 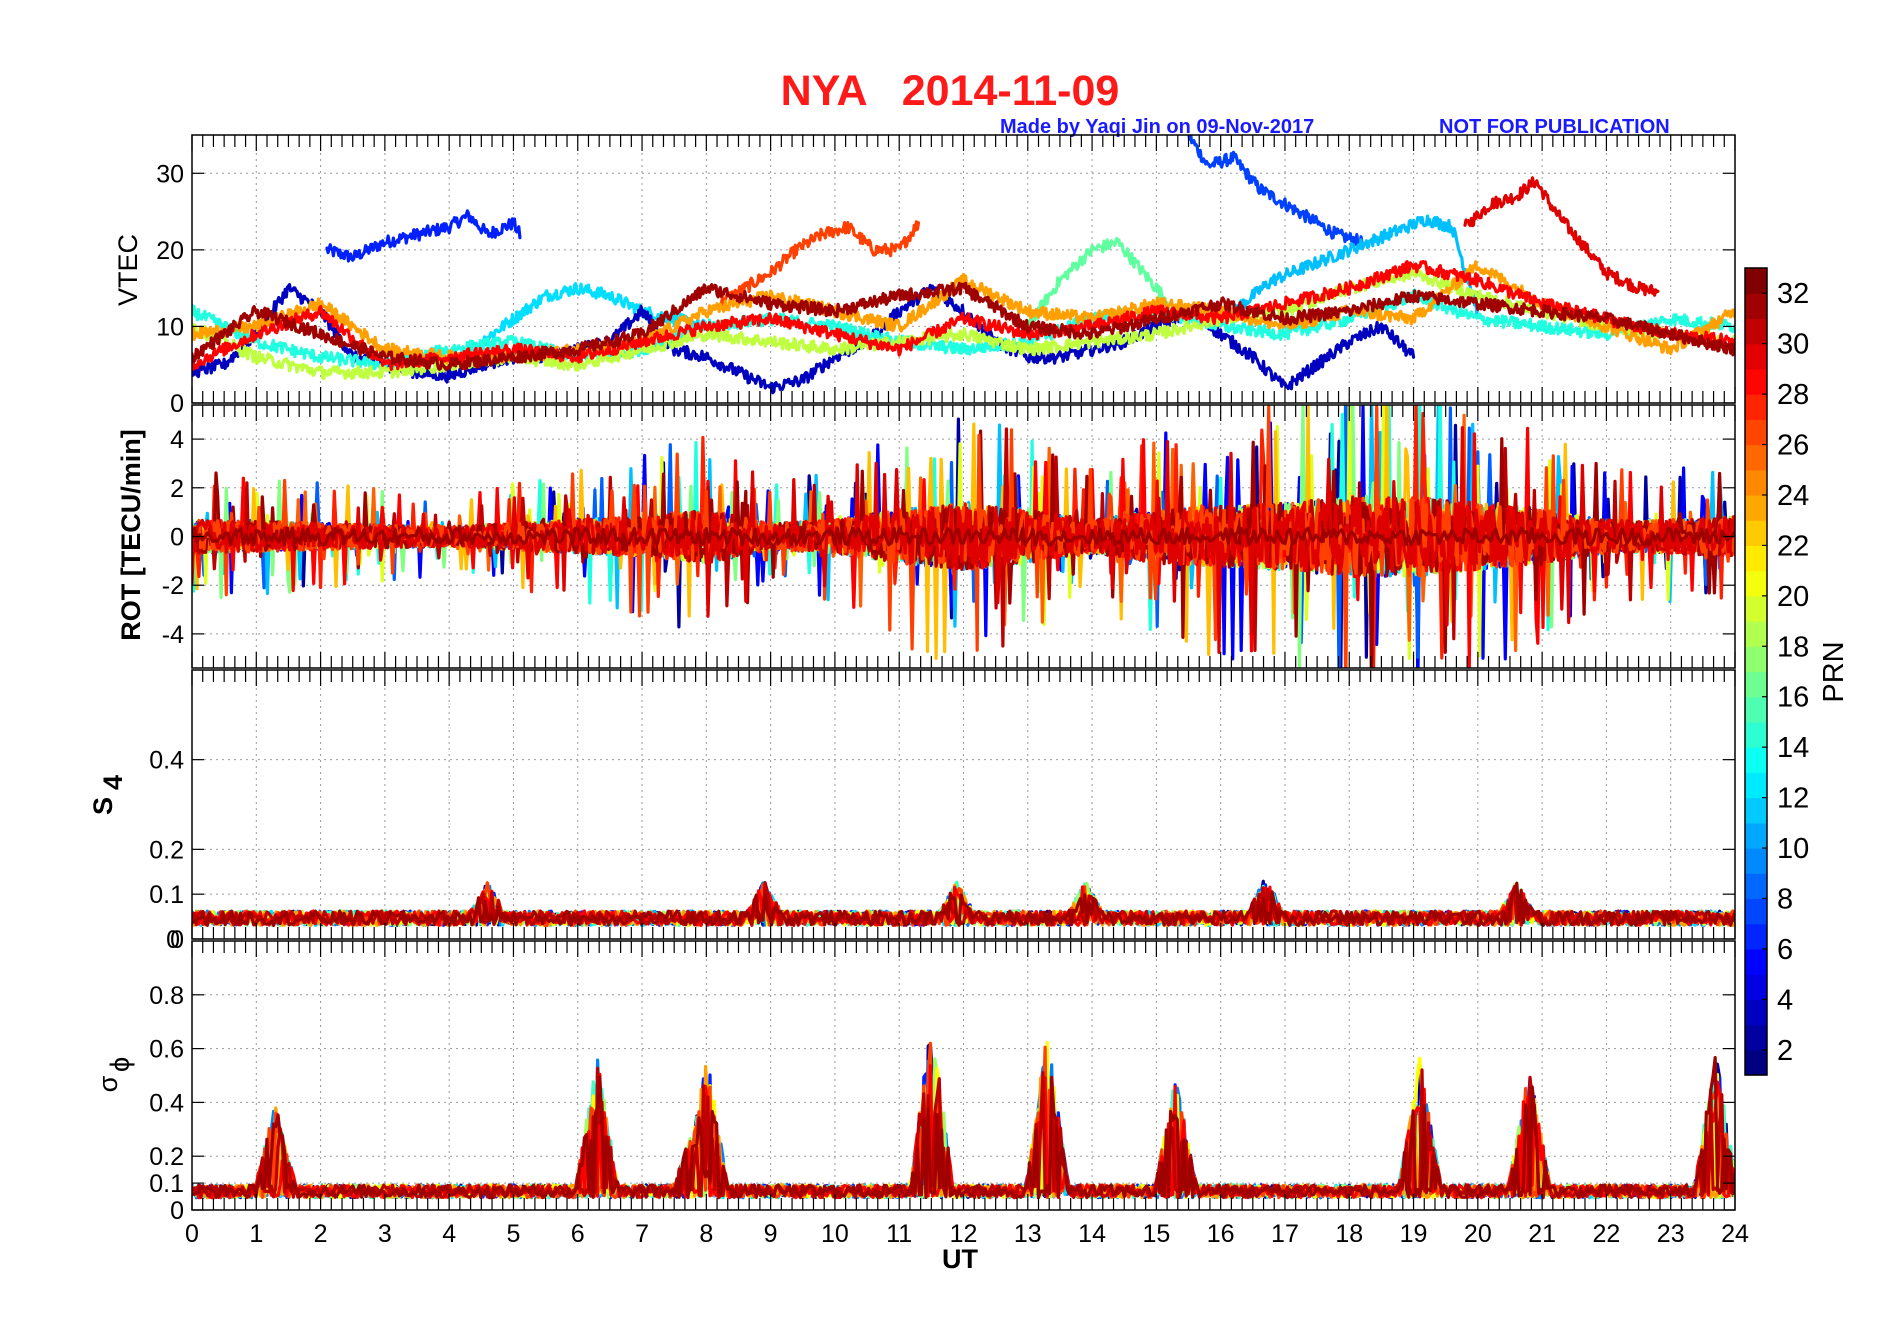 What do you see at coordinates (963, 1133) in the screenshot?
I see `sigma_phi-trace-prn6` at bounding box center [963, 1133].